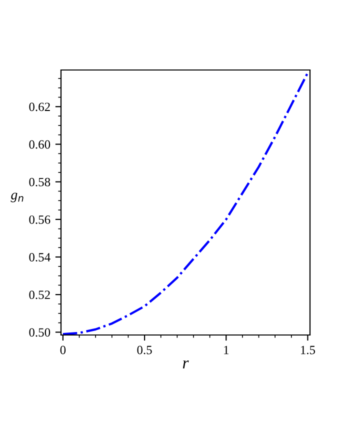 This screenshot has width=340, height=440. Describe the element at coordinates (226, 350) in the screenshot. I see `x-tick-label: 1` at that location.